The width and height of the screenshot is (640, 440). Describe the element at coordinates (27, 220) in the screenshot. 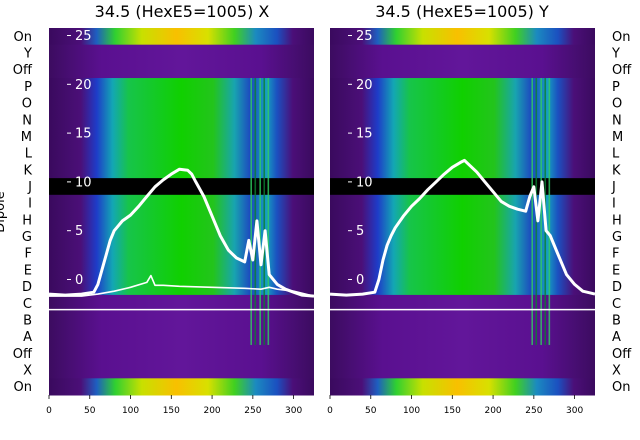

I see `row-label: H` at that location.